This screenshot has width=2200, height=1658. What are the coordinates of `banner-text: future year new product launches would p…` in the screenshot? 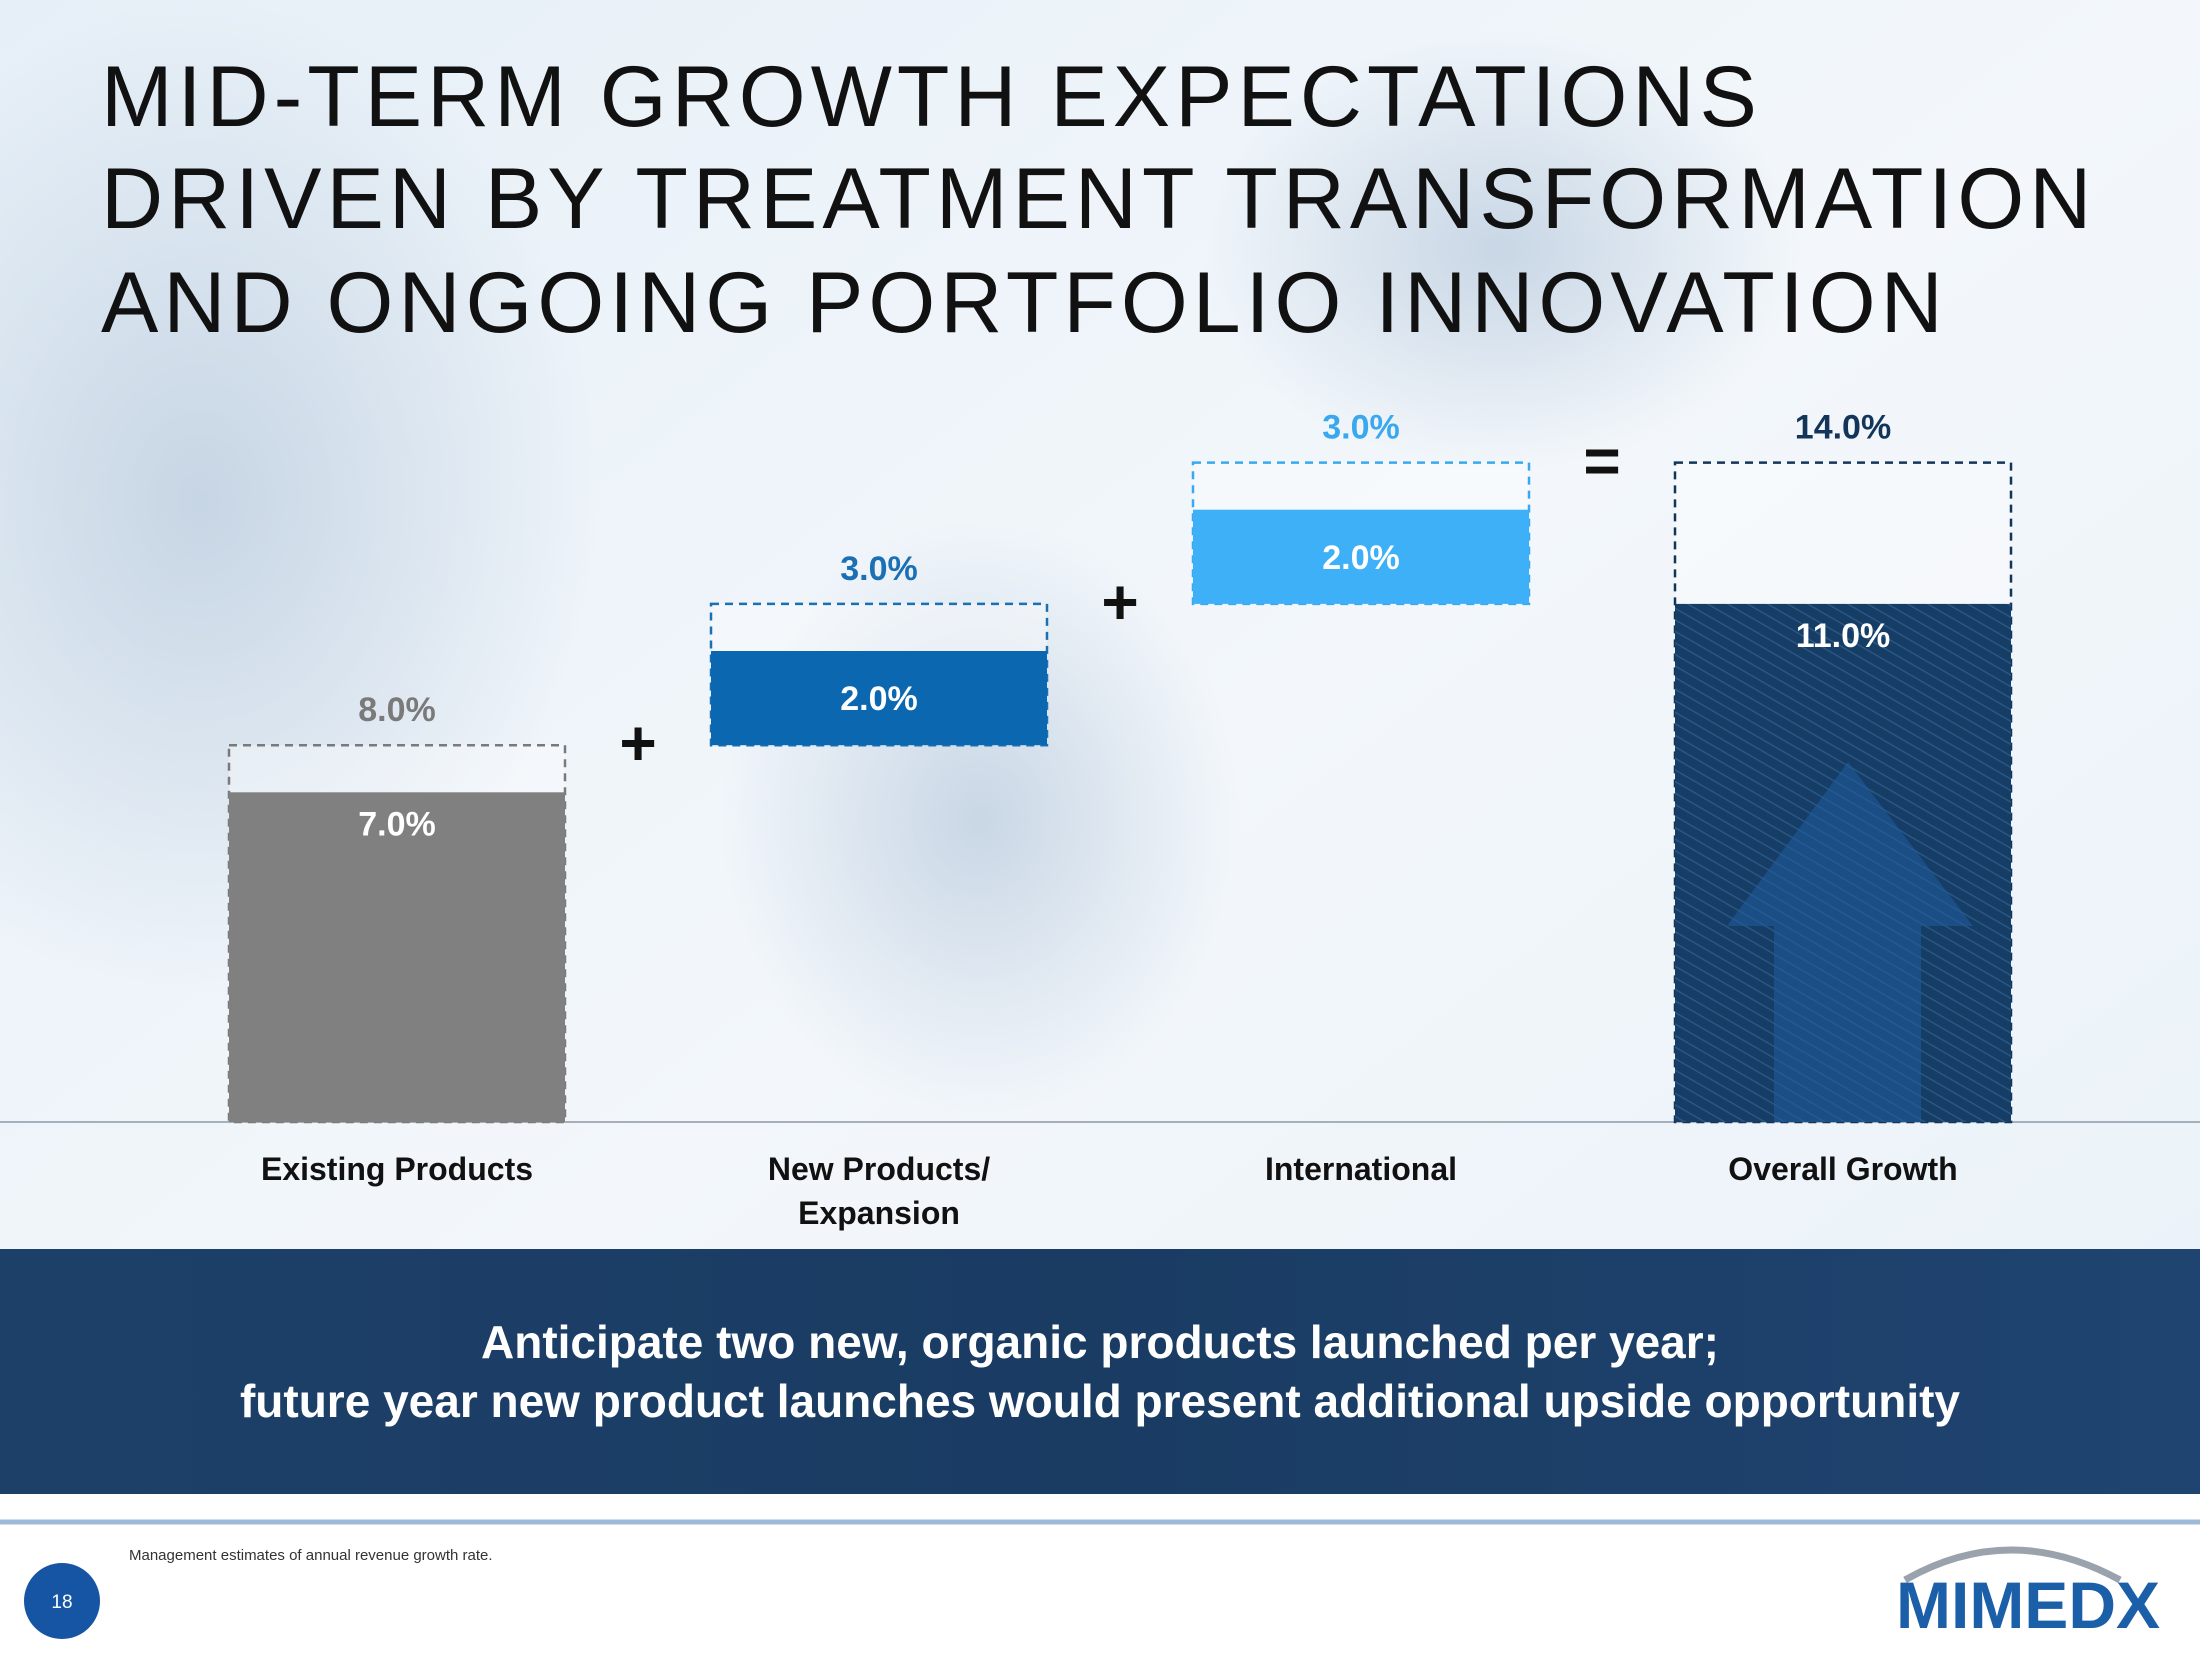 It's located at (1100, 1401).